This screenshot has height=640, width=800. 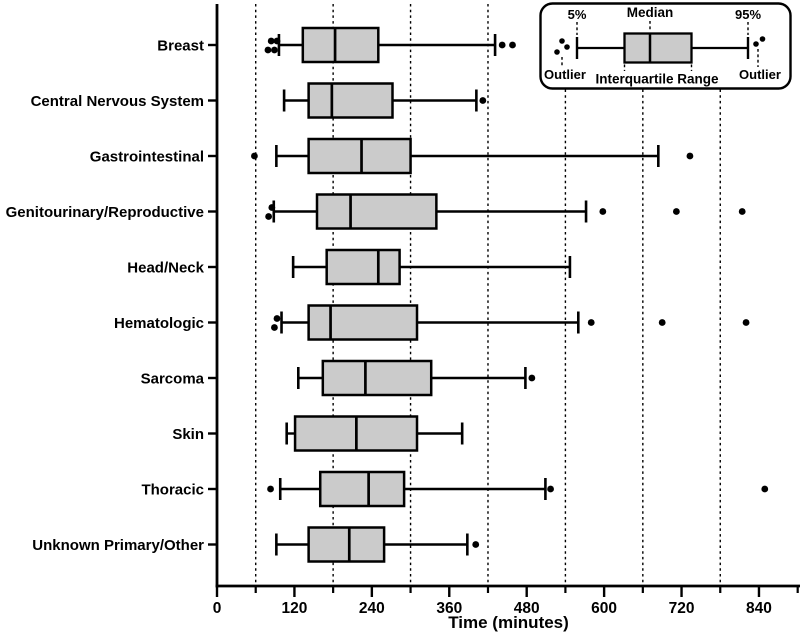 What do you see at coordinates (217, 608) in the screenshot?
I see `x-tick-label-0: 0` at bounding box center [217, 608].